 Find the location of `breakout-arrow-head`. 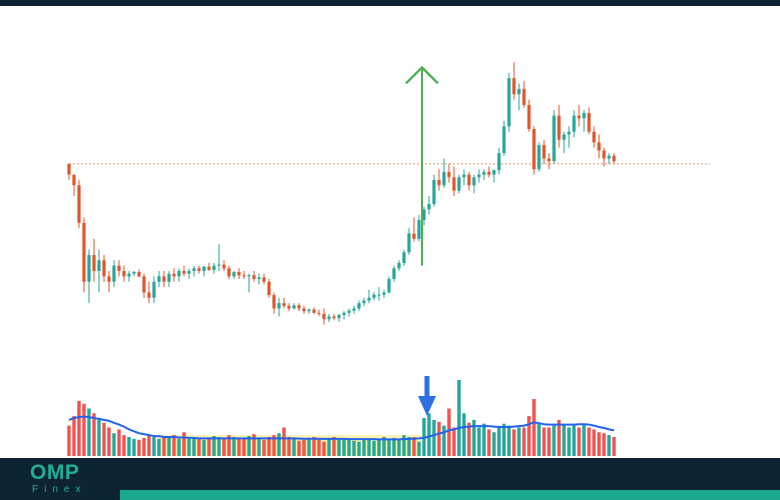

breakout-arrow-head is located at coordinates (422, 75).